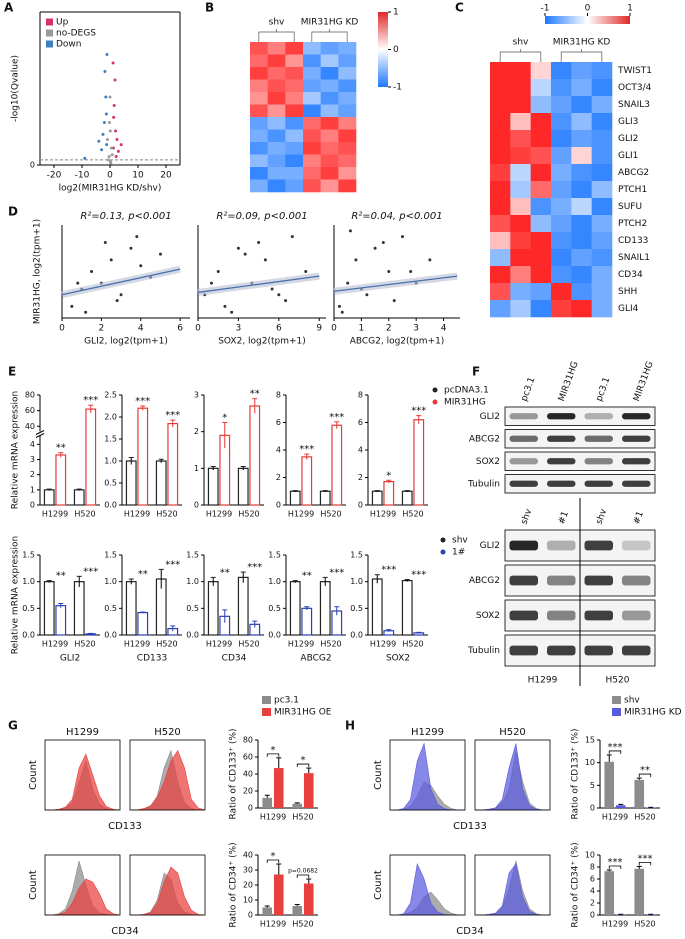 The image size is (685, 939). Describe the element at coordinates (266, 700) in the screenshot. I see `legend-swatch` at that location.